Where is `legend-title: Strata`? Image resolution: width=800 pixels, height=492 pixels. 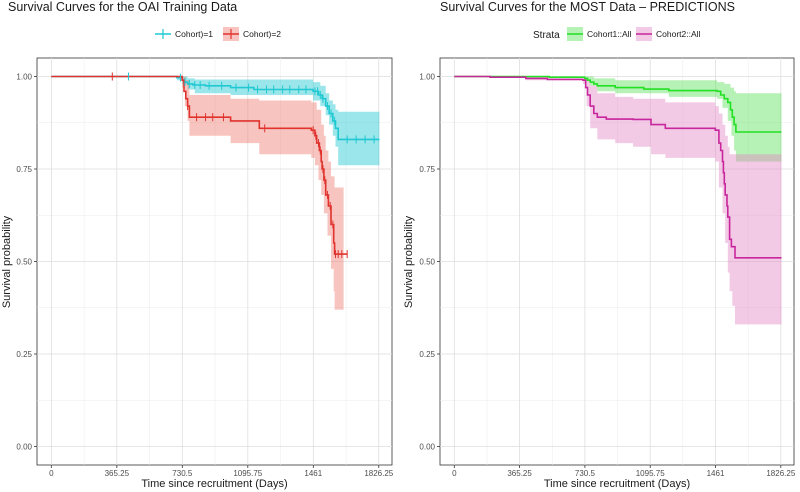
legend-title: Strata is located at coordinates (546, 35).